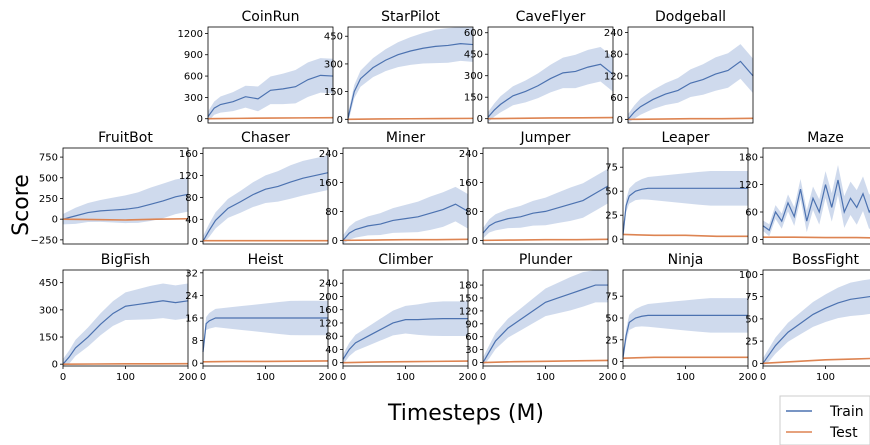 The height and width of the screenshot is (445, 870). I want to click on y-tick-label: 200, so click(328, 297).